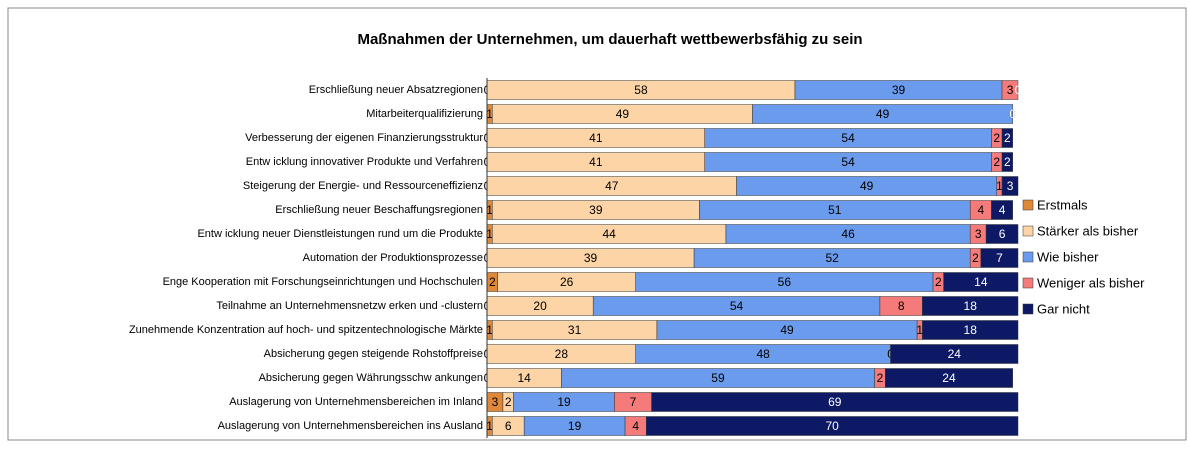  I want to click on legend-label: Weniger als bisher, so click(1091, 282).